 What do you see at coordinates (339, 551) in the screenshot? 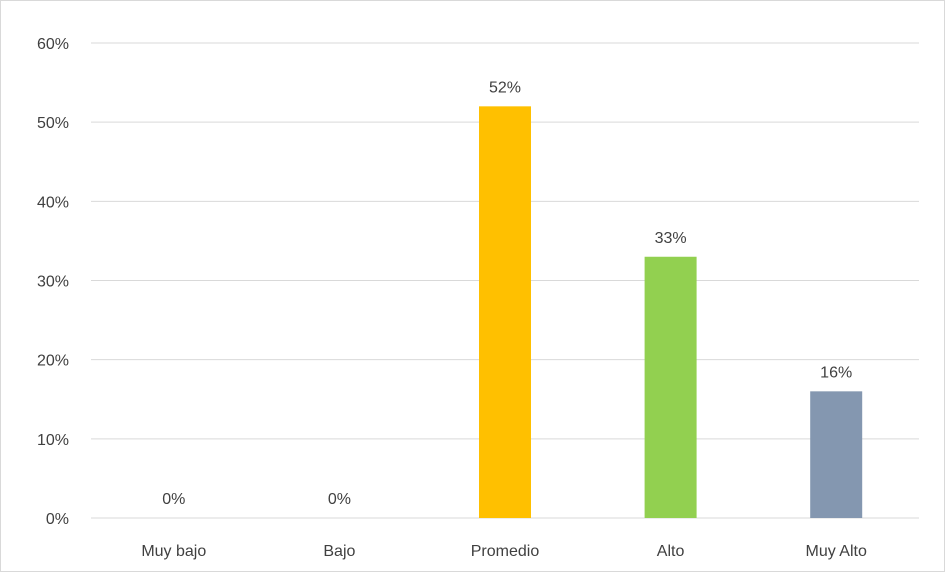
I see `x-tick-label: Bajo` at bounding box center [339, 551].